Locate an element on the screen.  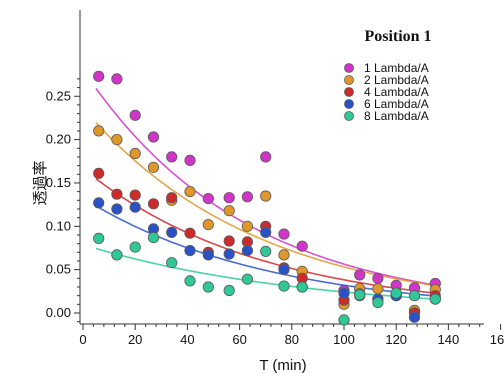
legend-label: 6 Lambda/A is located at coordinates (396, 104).